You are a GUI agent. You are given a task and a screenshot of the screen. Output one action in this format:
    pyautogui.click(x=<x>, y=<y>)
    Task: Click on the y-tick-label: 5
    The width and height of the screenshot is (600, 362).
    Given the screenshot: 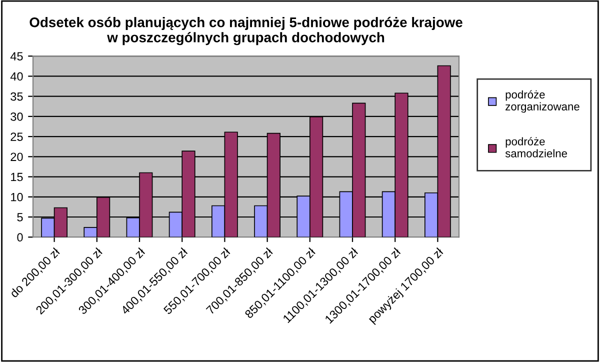 What is the action you would take?
    pyautogui.click(x=20, y=217)
    